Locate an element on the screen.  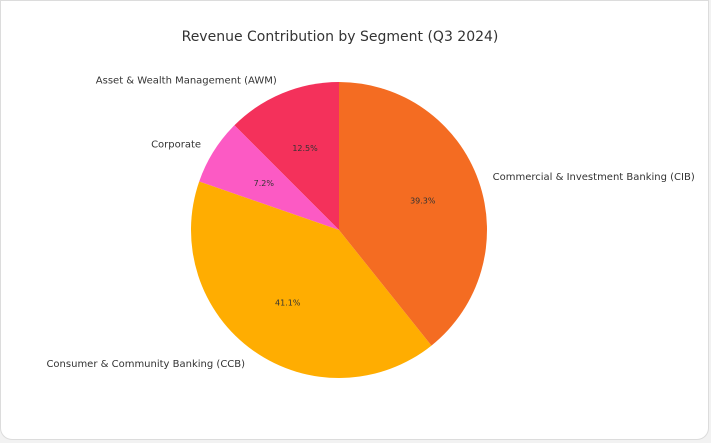
slice-label-asset-wealth-management-awm: Asset & Wealth Management (AWM) is located at coordinates (186, 81).